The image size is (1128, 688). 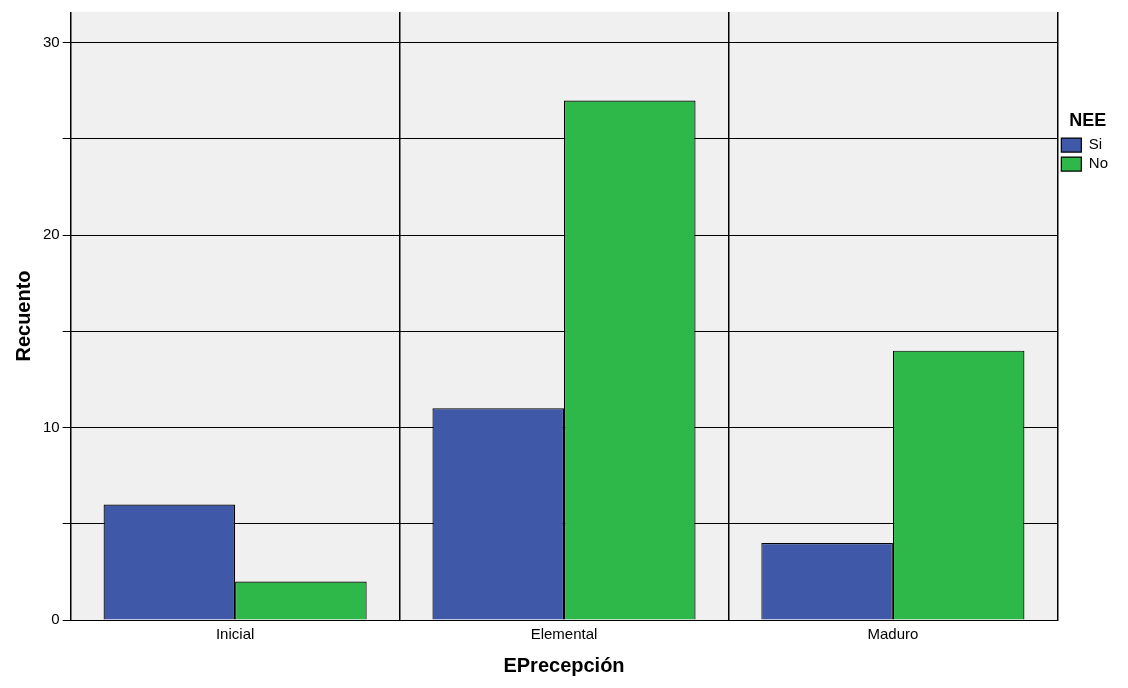 I want to click on y-tick-label: 10, so click(x=51, y=426).